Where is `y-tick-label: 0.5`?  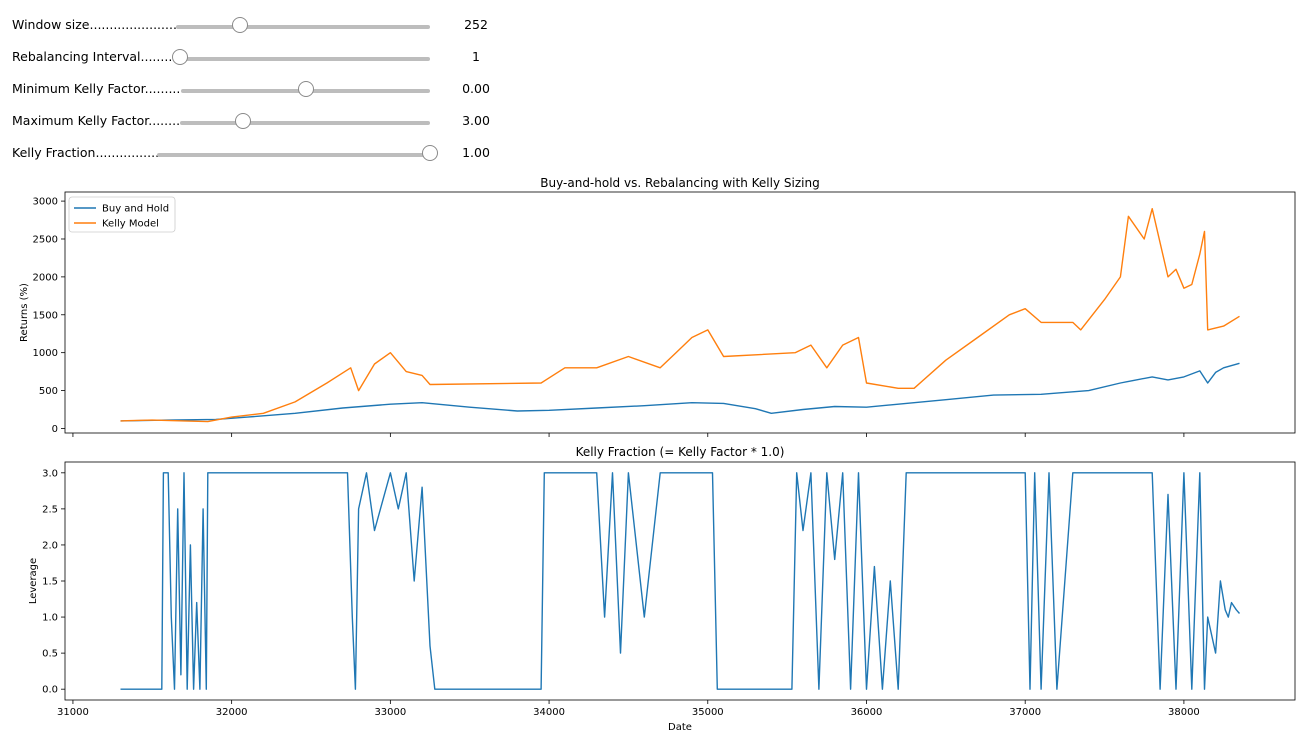 y-tick-label: 0.5 is located at coordinates (50, 654).